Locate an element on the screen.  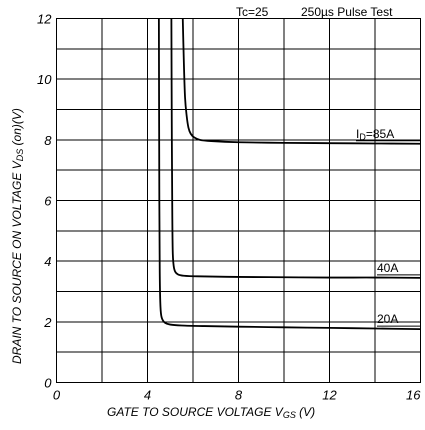
y-tick-label: 4 is located at coordinates (47, 261).